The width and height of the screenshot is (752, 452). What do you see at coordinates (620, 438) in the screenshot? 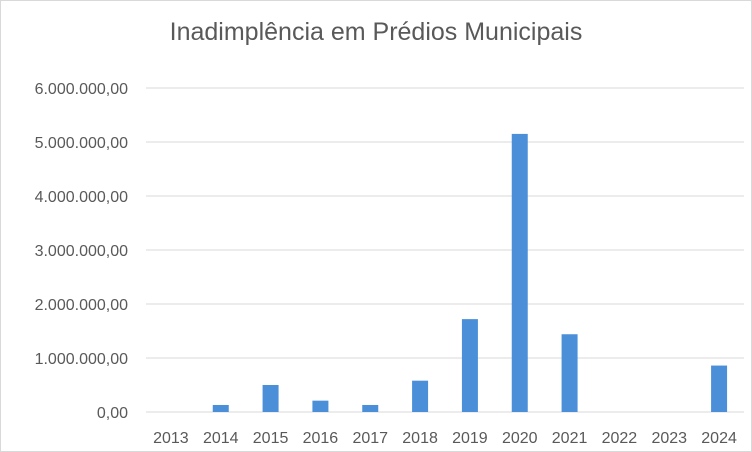
I see `x-tick-label: 2022` at bounding box center [620, 438].